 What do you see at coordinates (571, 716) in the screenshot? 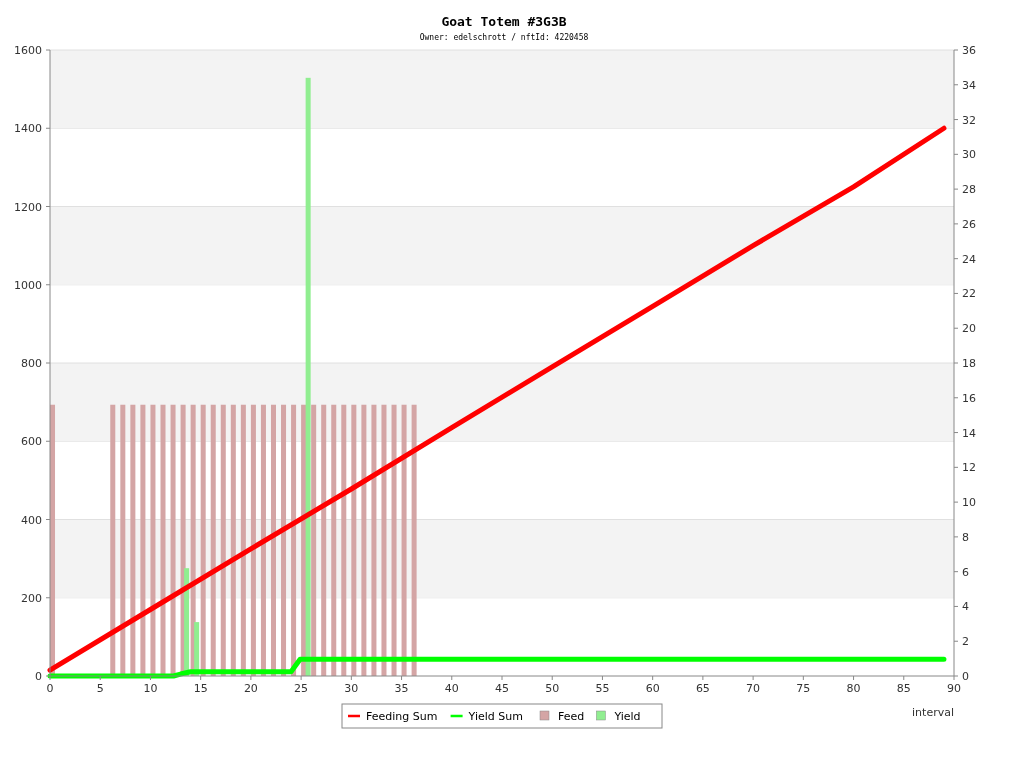
I see `legend-label: Feed` at bounding box center [571, 716].